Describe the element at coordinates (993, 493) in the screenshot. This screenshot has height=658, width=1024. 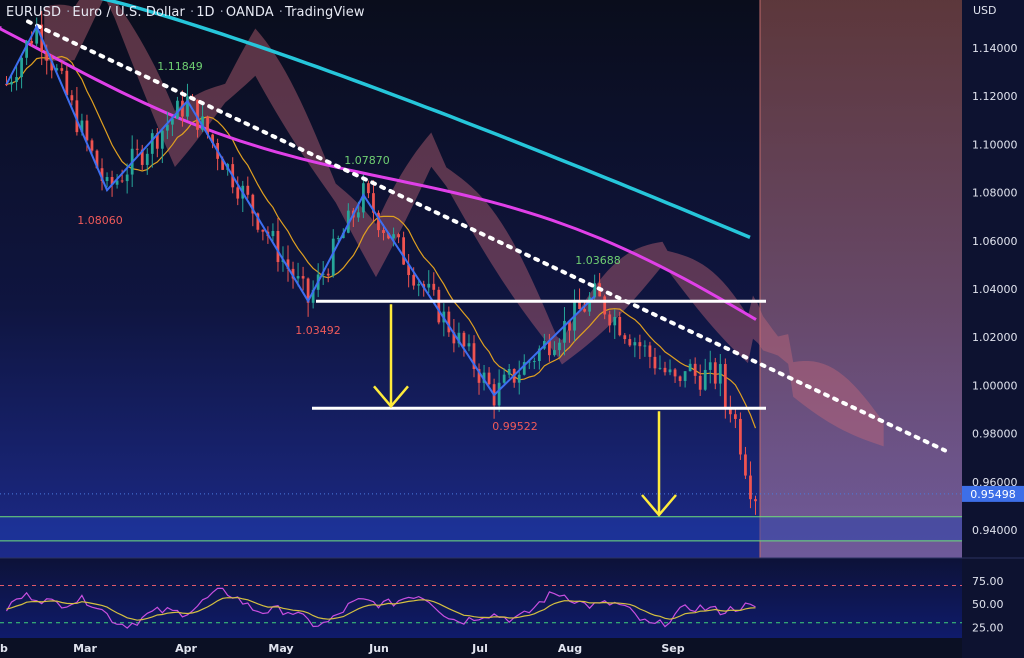
I see `last-price-tag` at that location.